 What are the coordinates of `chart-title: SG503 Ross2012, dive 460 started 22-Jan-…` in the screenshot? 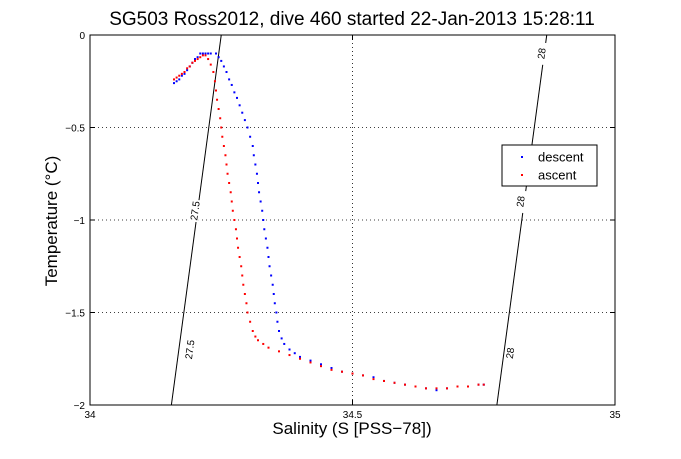 It's located at (352, 19).